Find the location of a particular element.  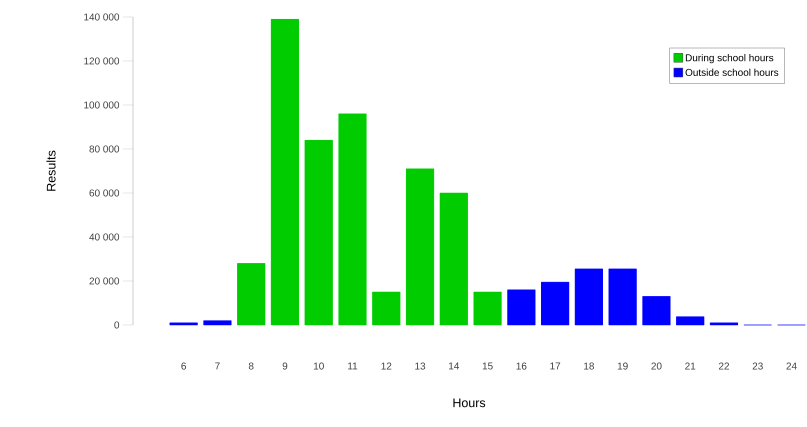

y-tick-label: 0 is located at coordinates (117, 325).